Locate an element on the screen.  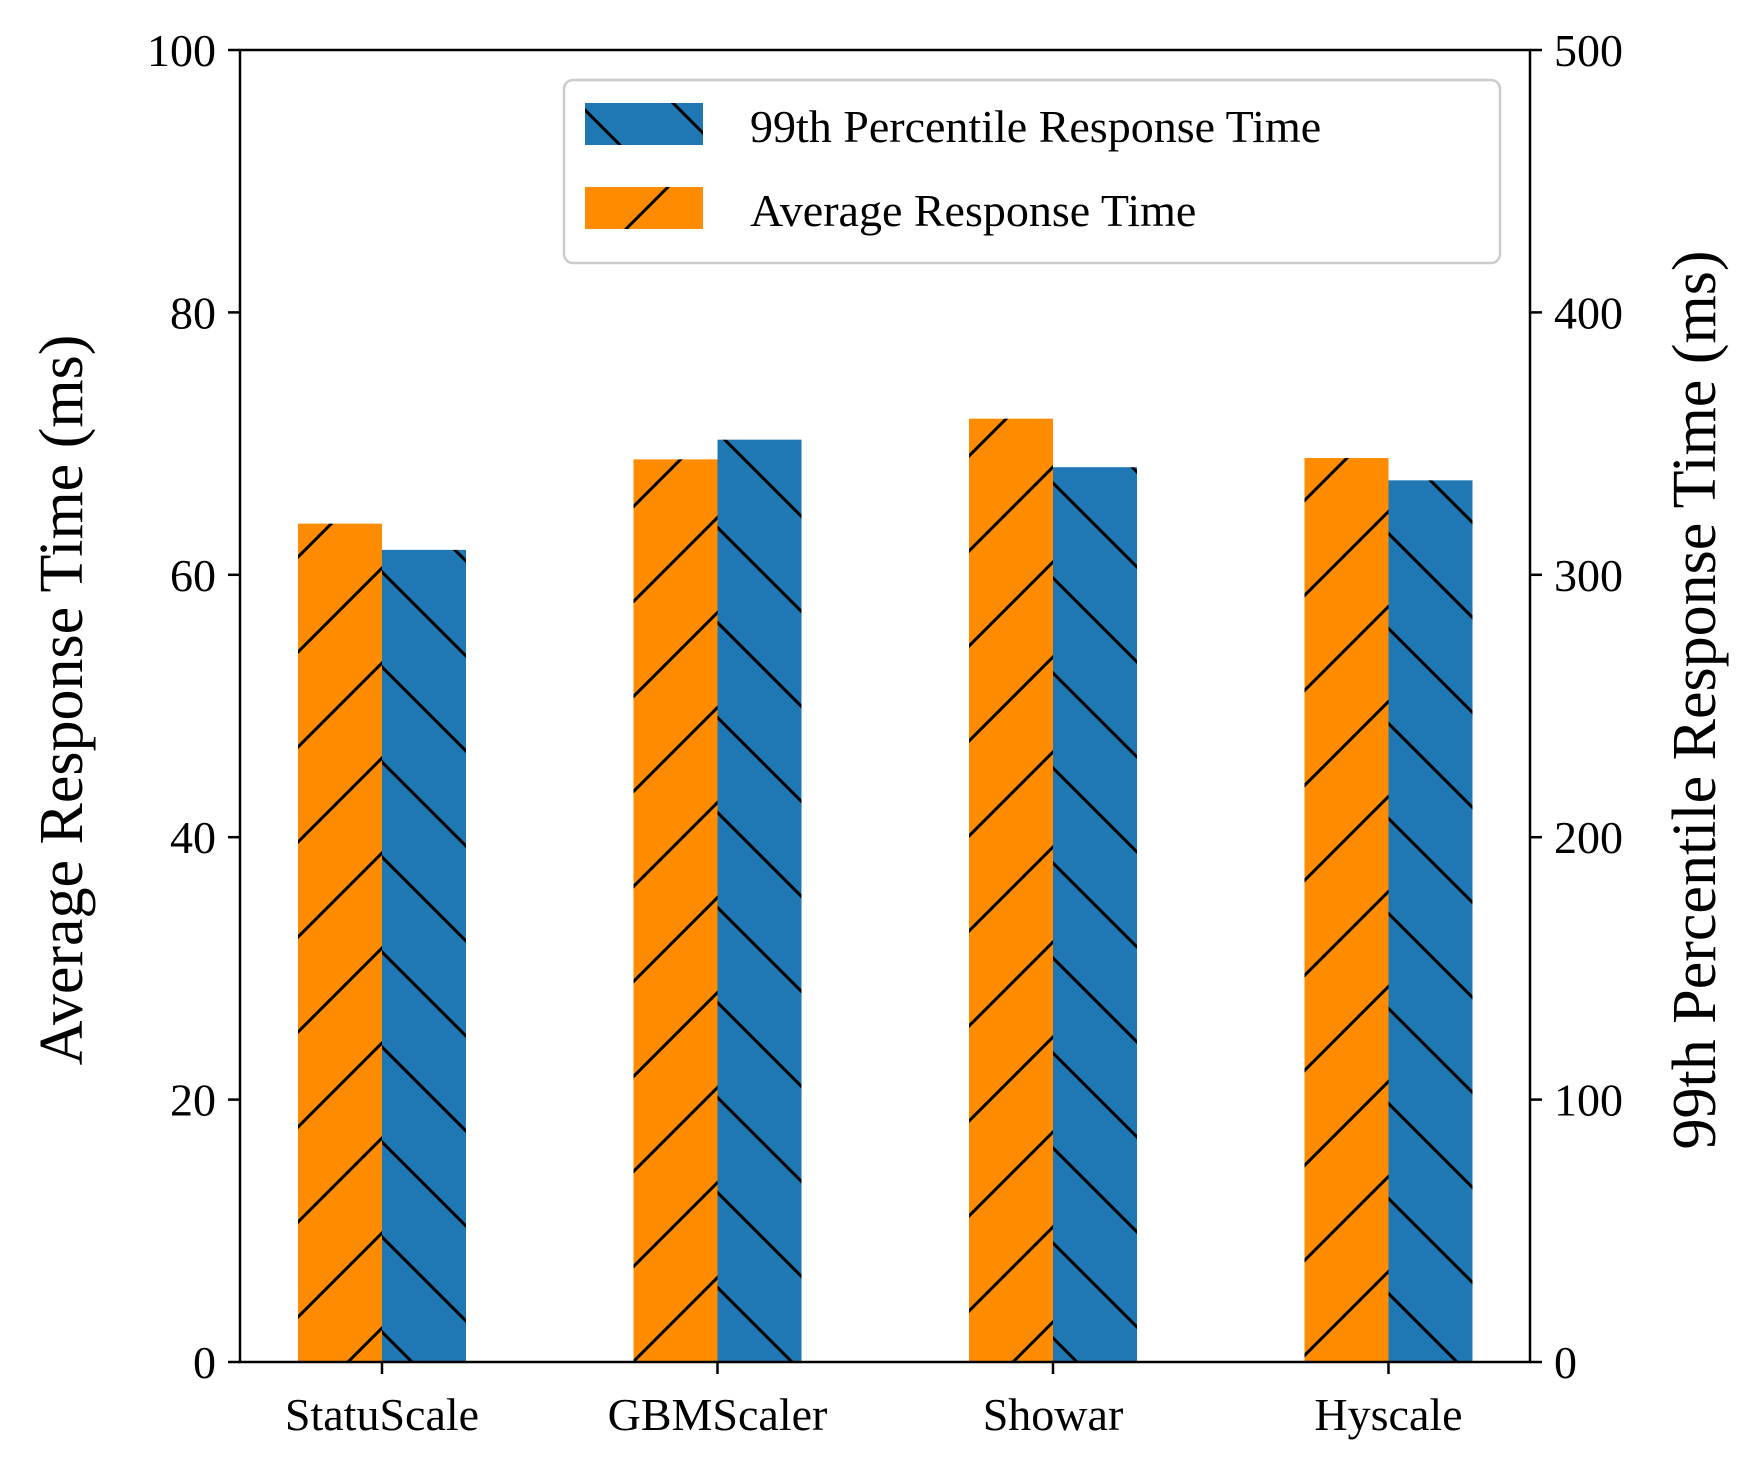
y-right-tick-label: 100 is located at coordinates (1588, 1100).